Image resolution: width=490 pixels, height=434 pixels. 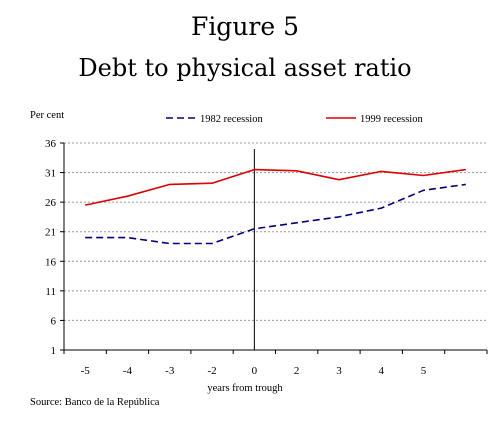 I want to click on chart-title: Debt to physical asset ratio, so click(x=245, y=68).